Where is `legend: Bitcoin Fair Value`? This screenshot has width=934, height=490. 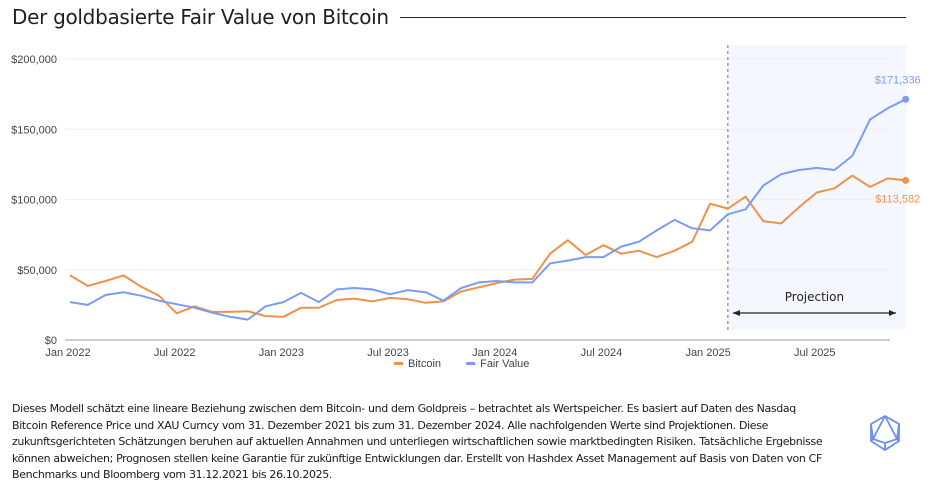 legend: Bitcoin Fair Value is located at coordinates (461, 364).